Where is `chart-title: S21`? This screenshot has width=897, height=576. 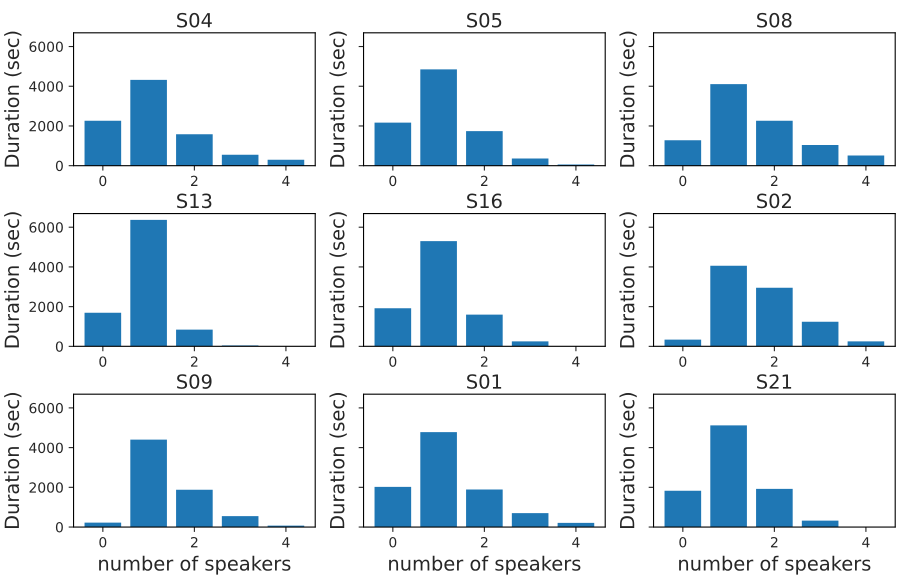
chart-title: S21 is located at coordinates (774, 381).